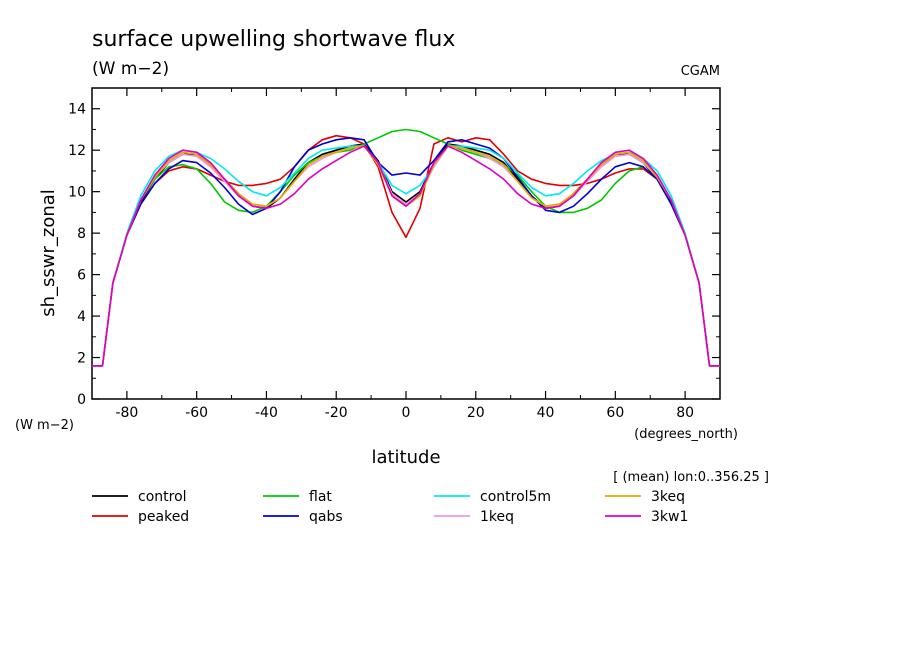 The height and width of the screenshot is (654, 904). I want to click on y-tick-label: 6, so click(81, 276).